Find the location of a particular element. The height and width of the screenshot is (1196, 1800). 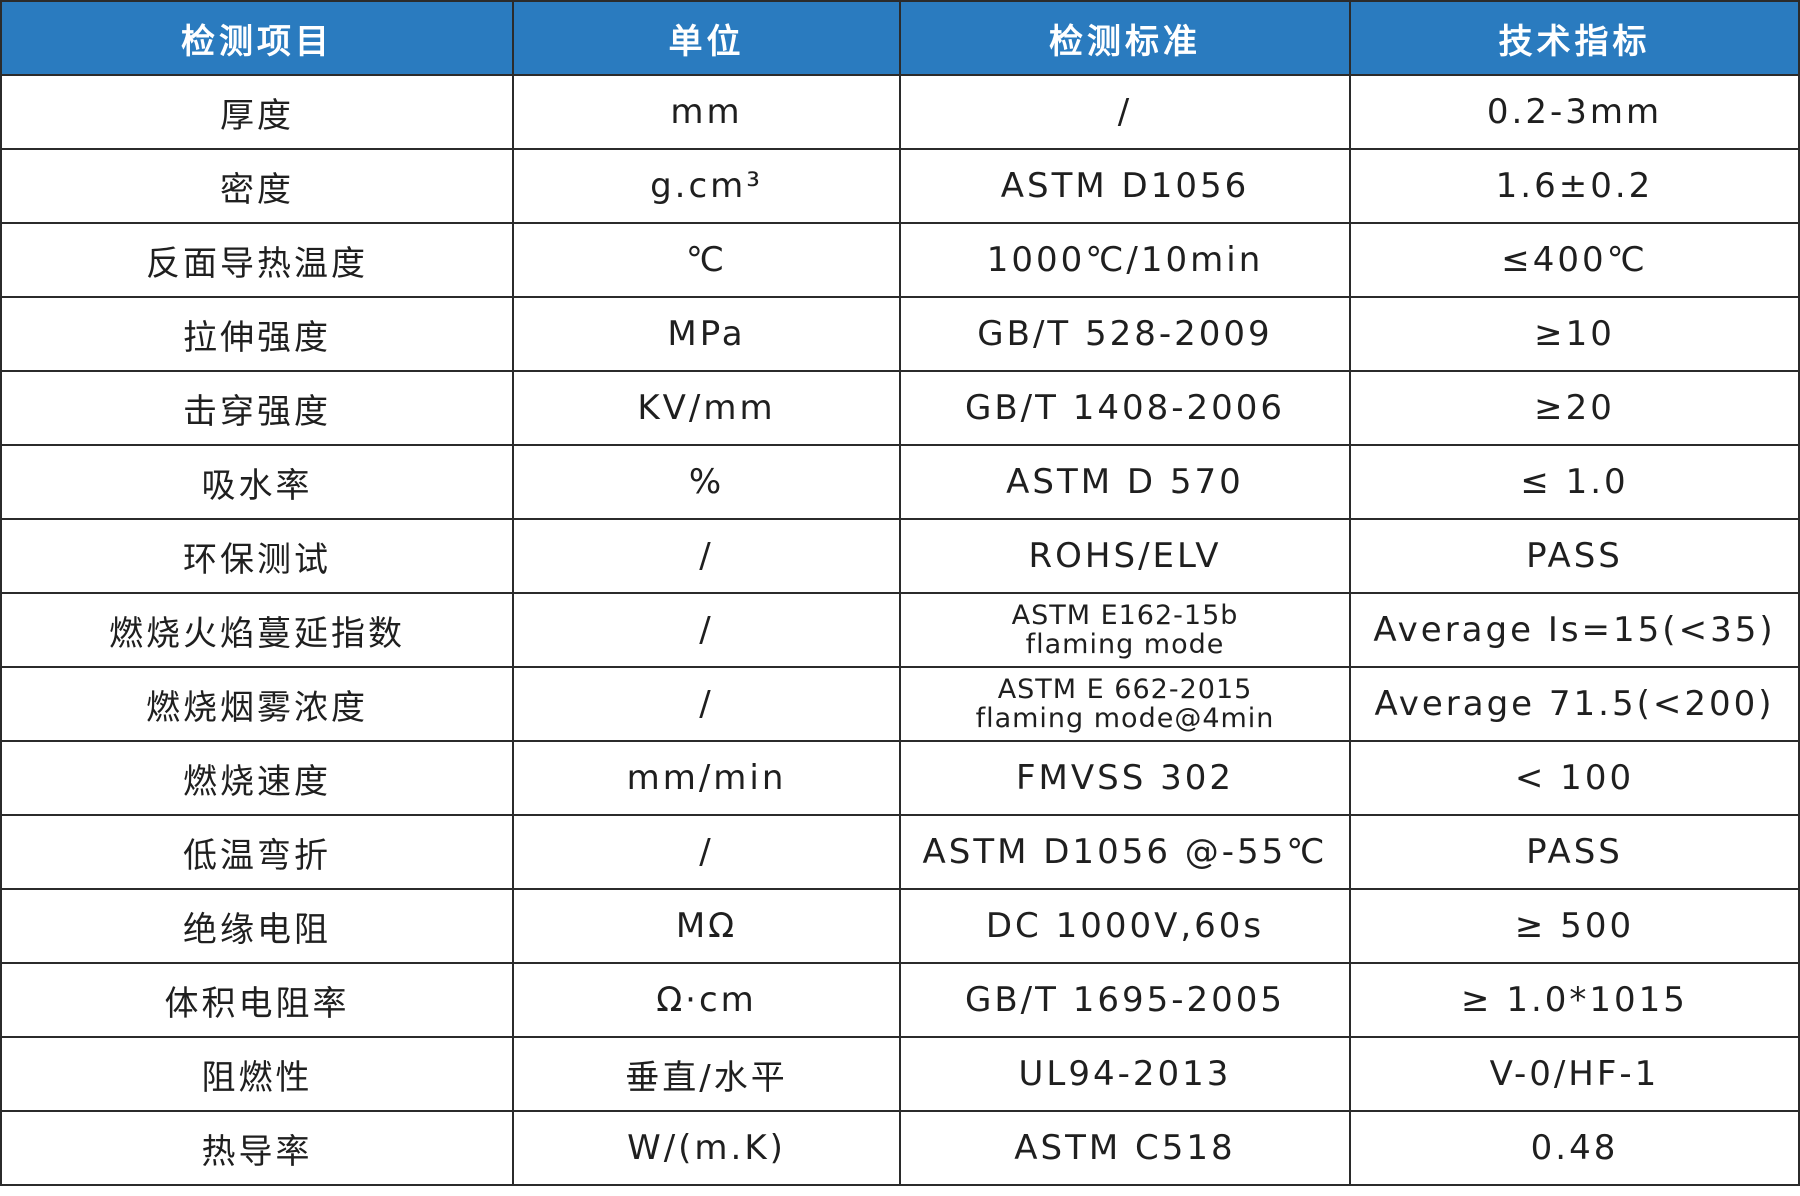

standard-line: DC 1000V,60s is located at coordinates (1125, 926).